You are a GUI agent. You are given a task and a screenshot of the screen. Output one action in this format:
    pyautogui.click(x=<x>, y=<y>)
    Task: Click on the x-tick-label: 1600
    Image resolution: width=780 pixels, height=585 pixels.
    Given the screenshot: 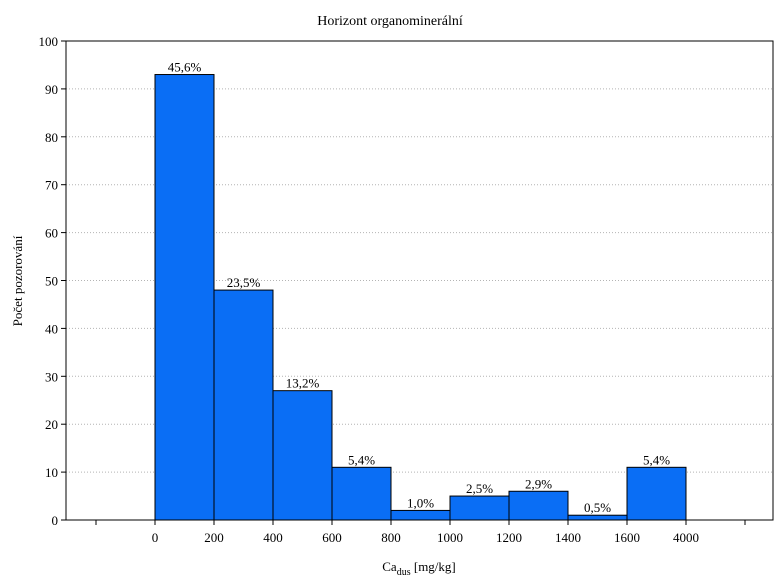 What is the action you would take?
    pyautogui.click(x=627, y=537)
    